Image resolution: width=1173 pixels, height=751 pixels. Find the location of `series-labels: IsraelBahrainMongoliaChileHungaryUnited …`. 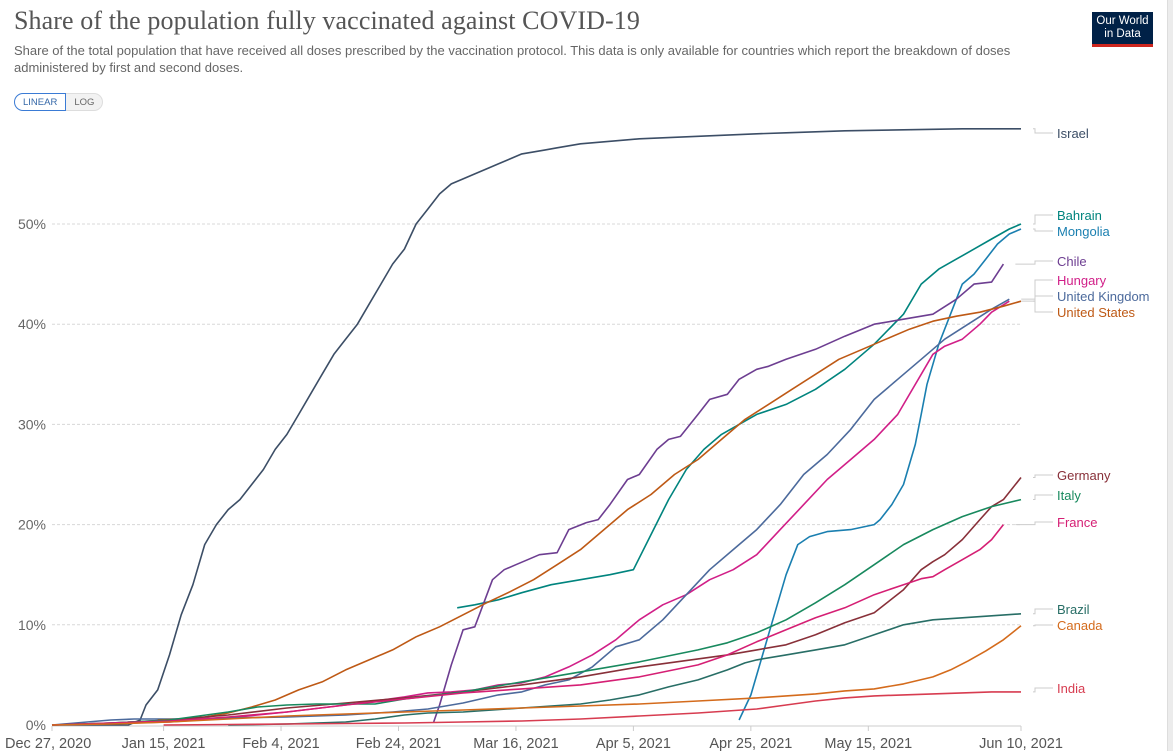

series-labels: IsraelBahrainMongoliaChileHungaryUnited … is located at coordinates (1082, 411).